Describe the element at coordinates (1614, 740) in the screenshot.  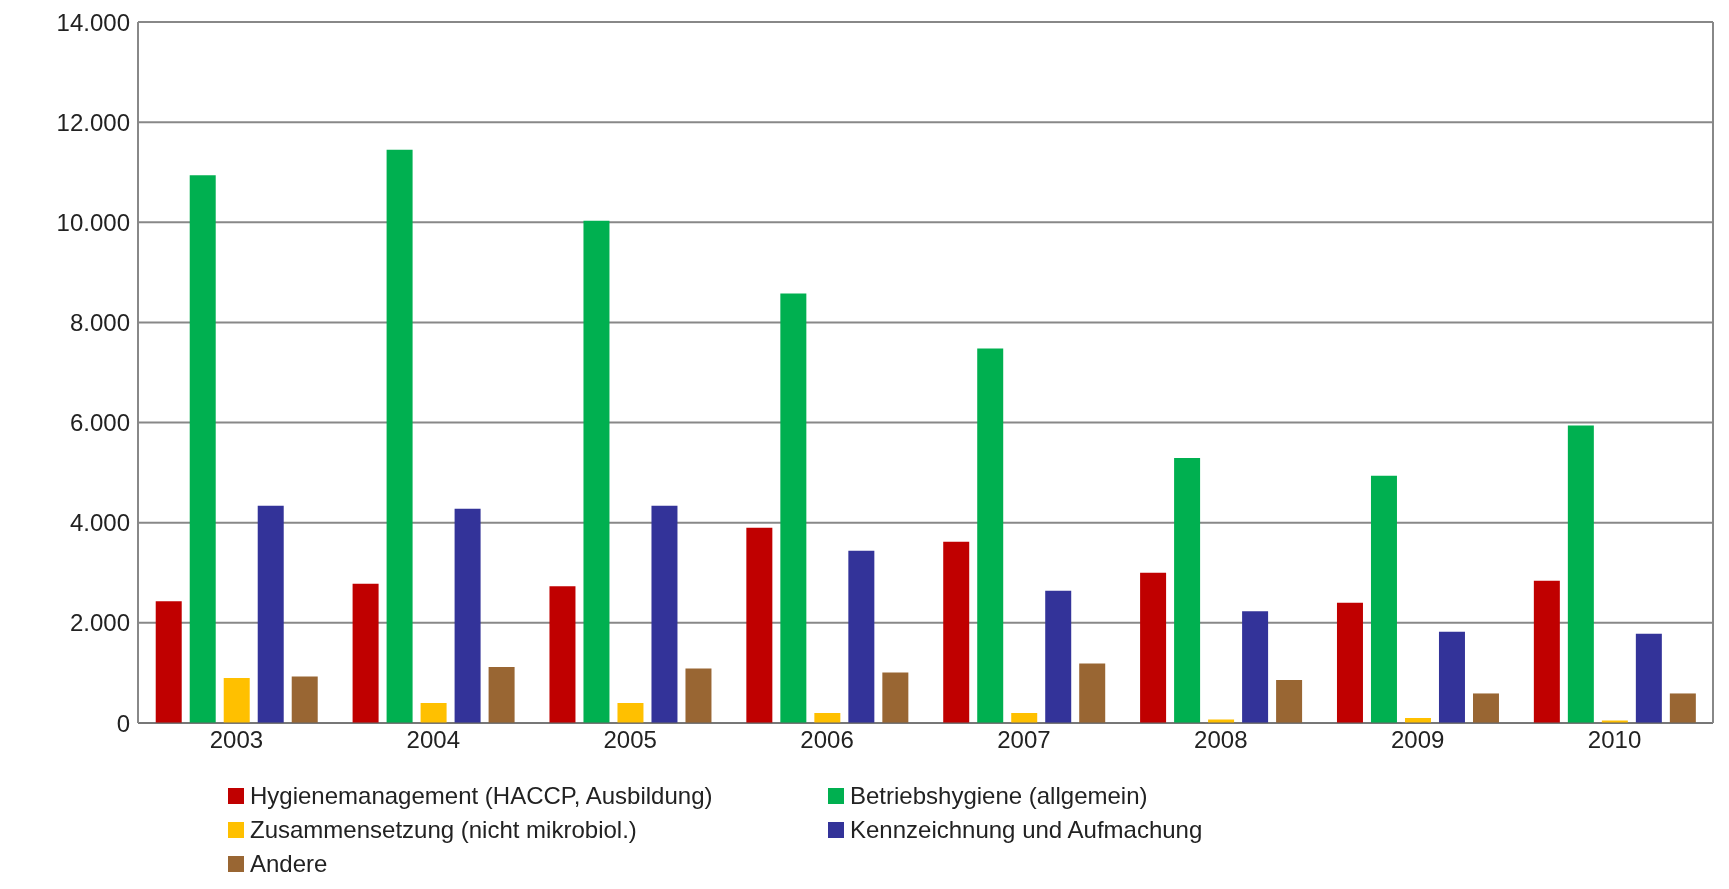
I see `x-tick-label: 2010` at that location.